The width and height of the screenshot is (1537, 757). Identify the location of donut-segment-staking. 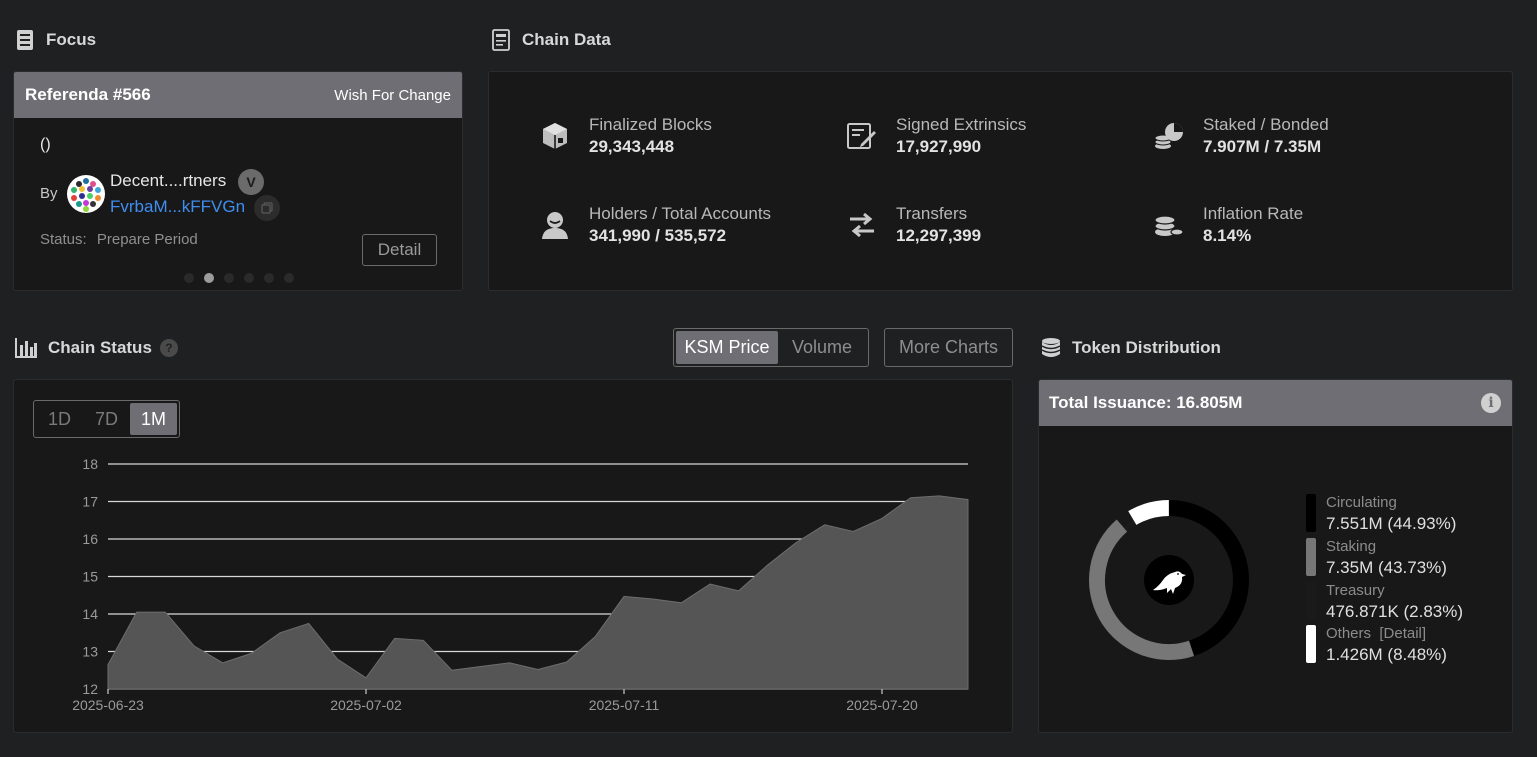
(1142, 589).